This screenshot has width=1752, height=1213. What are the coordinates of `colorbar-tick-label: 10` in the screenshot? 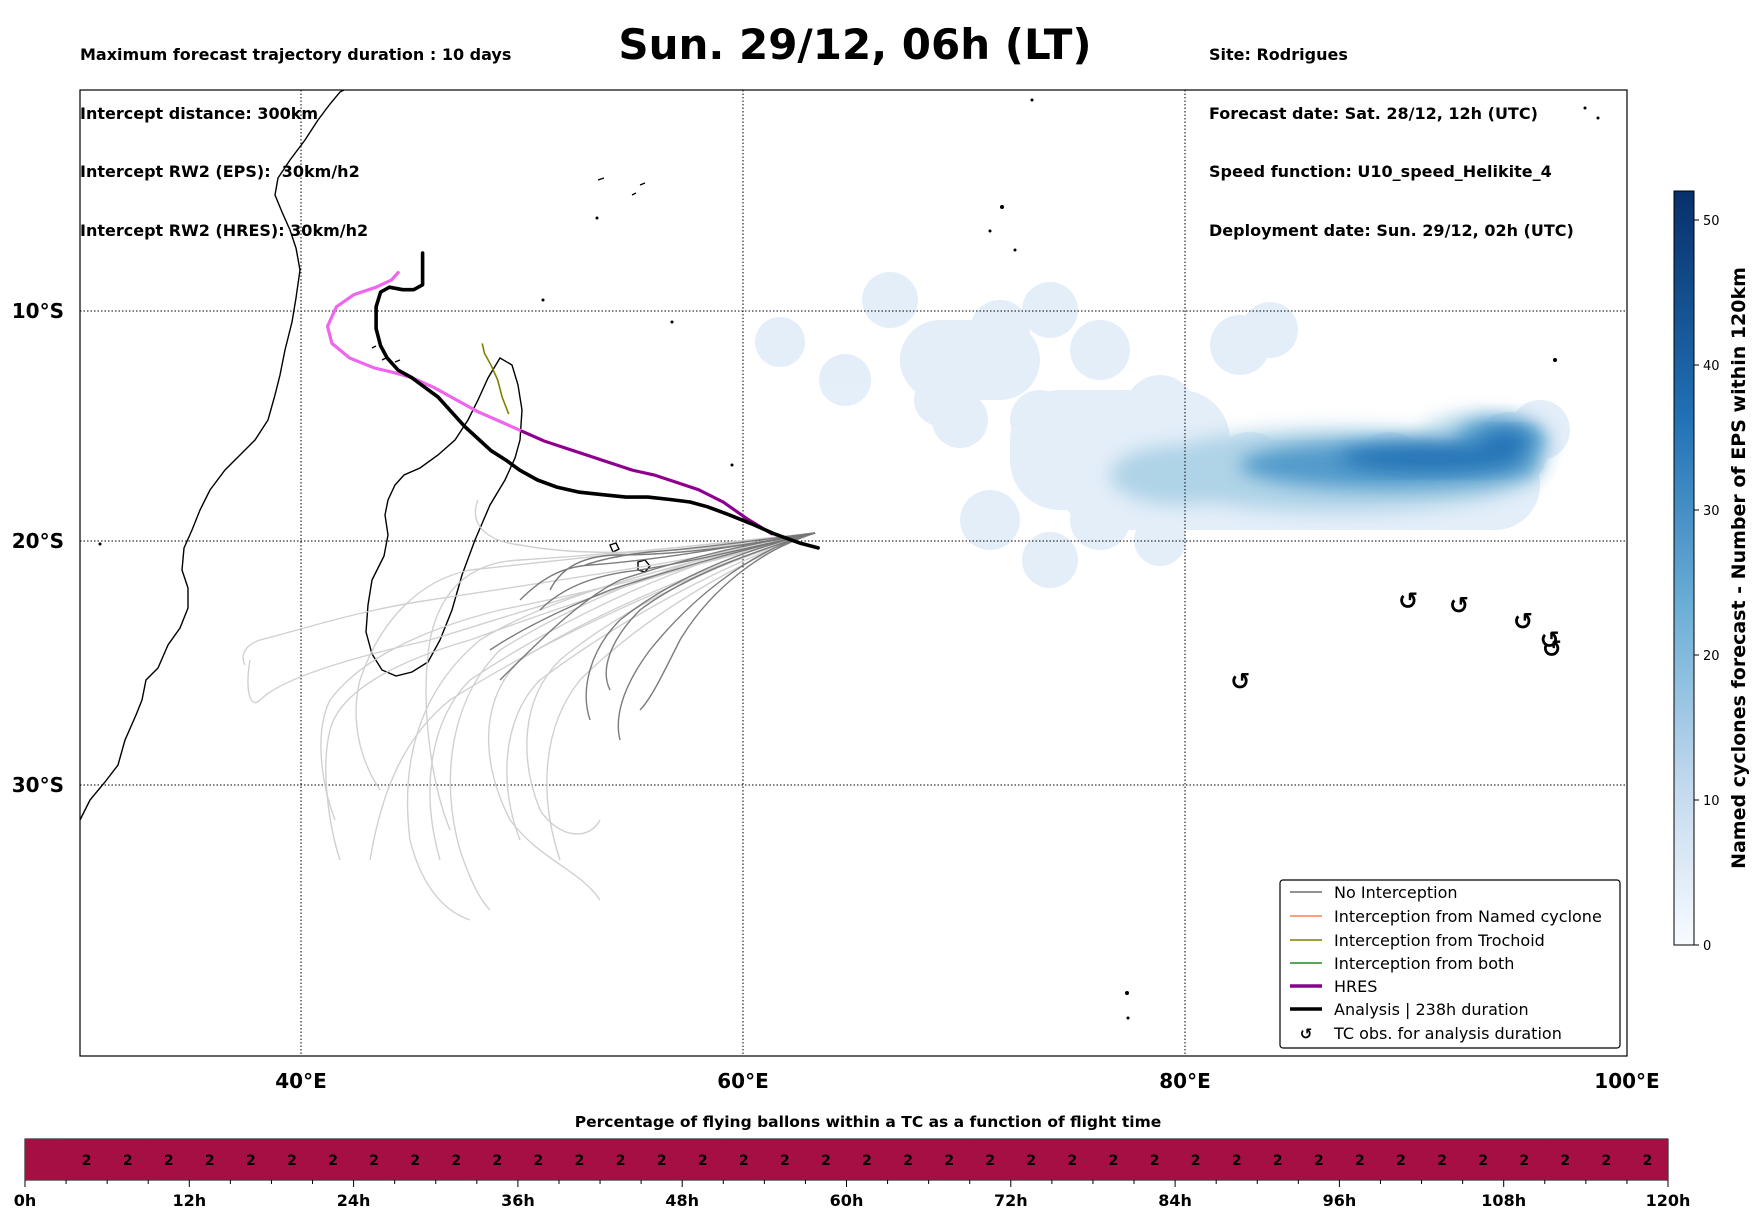 It's located at (1711, 801).